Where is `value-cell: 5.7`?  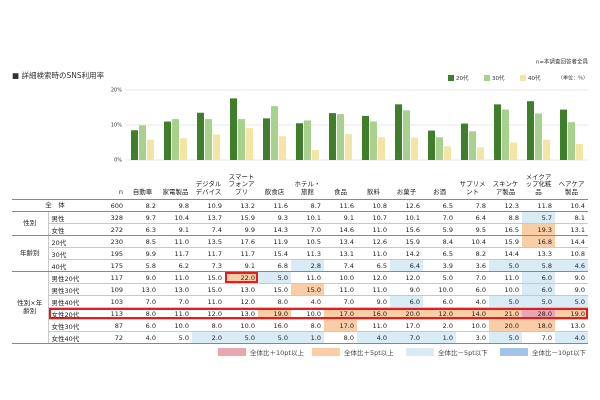
value-cell: 5.7 is located at coordinates (538, 217).